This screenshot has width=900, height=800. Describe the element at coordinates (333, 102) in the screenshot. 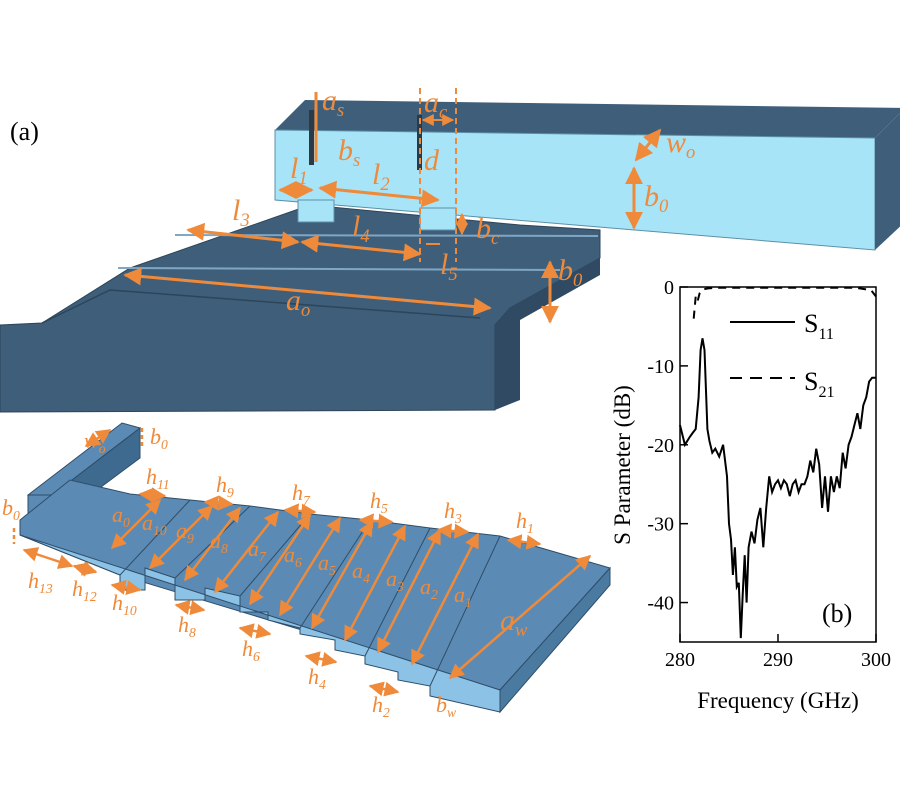

I see `label-as: as` at that location.